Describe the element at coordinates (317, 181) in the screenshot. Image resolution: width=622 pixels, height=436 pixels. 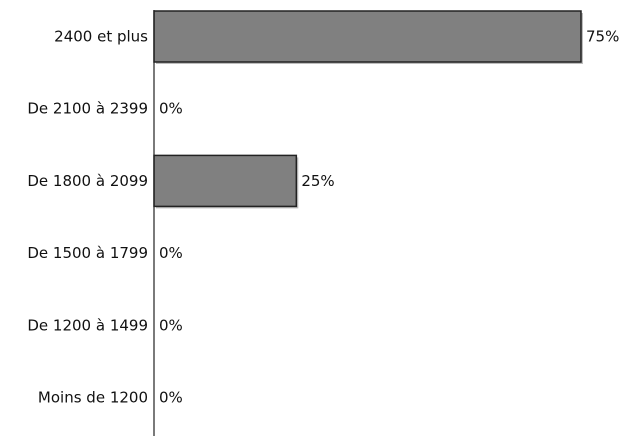
I see `value-label: 25%` at that location.